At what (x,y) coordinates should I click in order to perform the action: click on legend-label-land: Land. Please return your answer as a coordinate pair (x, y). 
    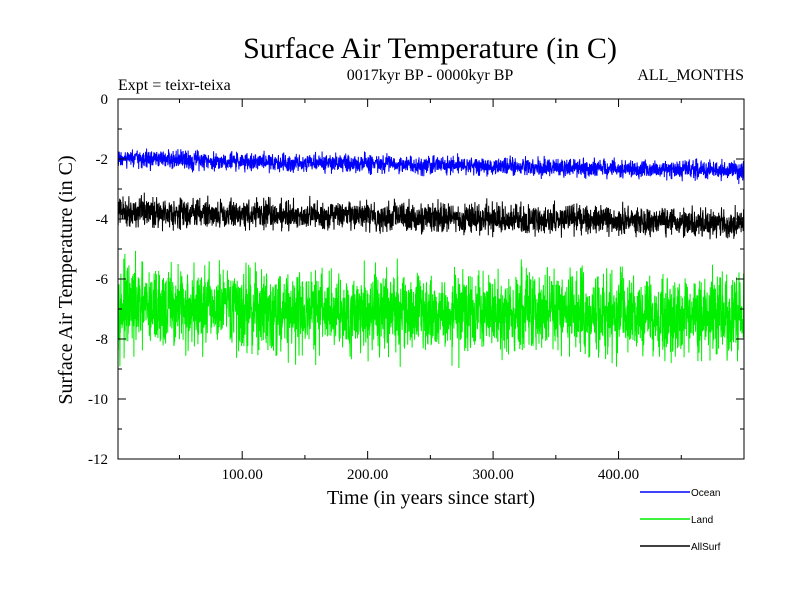
    Looking at the image, I should click on (702, 520).